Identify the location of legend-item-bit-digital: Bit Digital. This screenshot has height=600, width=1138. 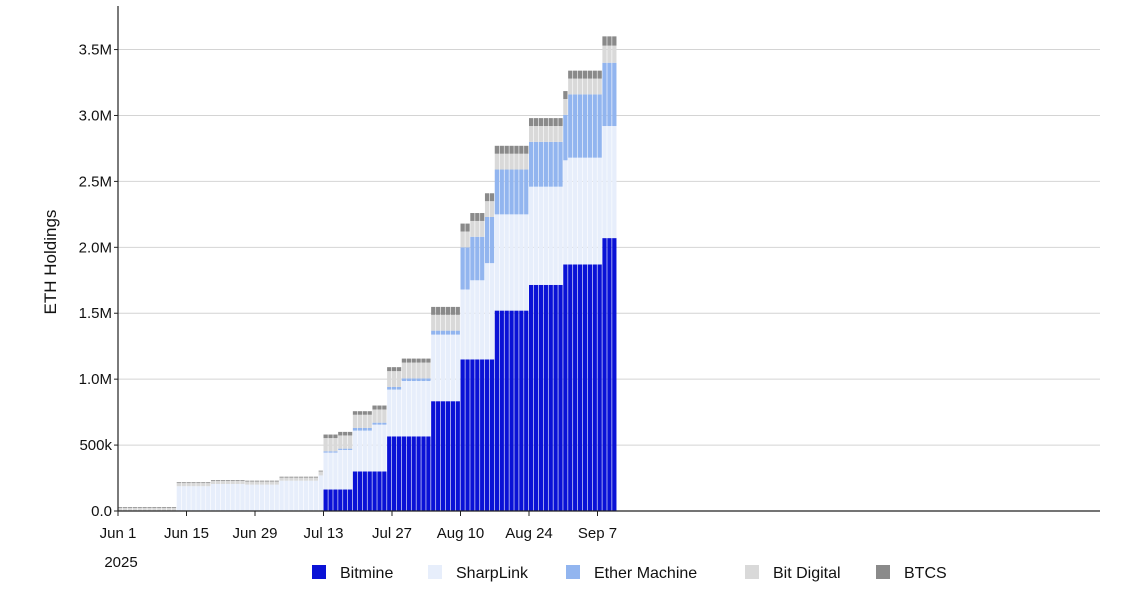
(793, 573).